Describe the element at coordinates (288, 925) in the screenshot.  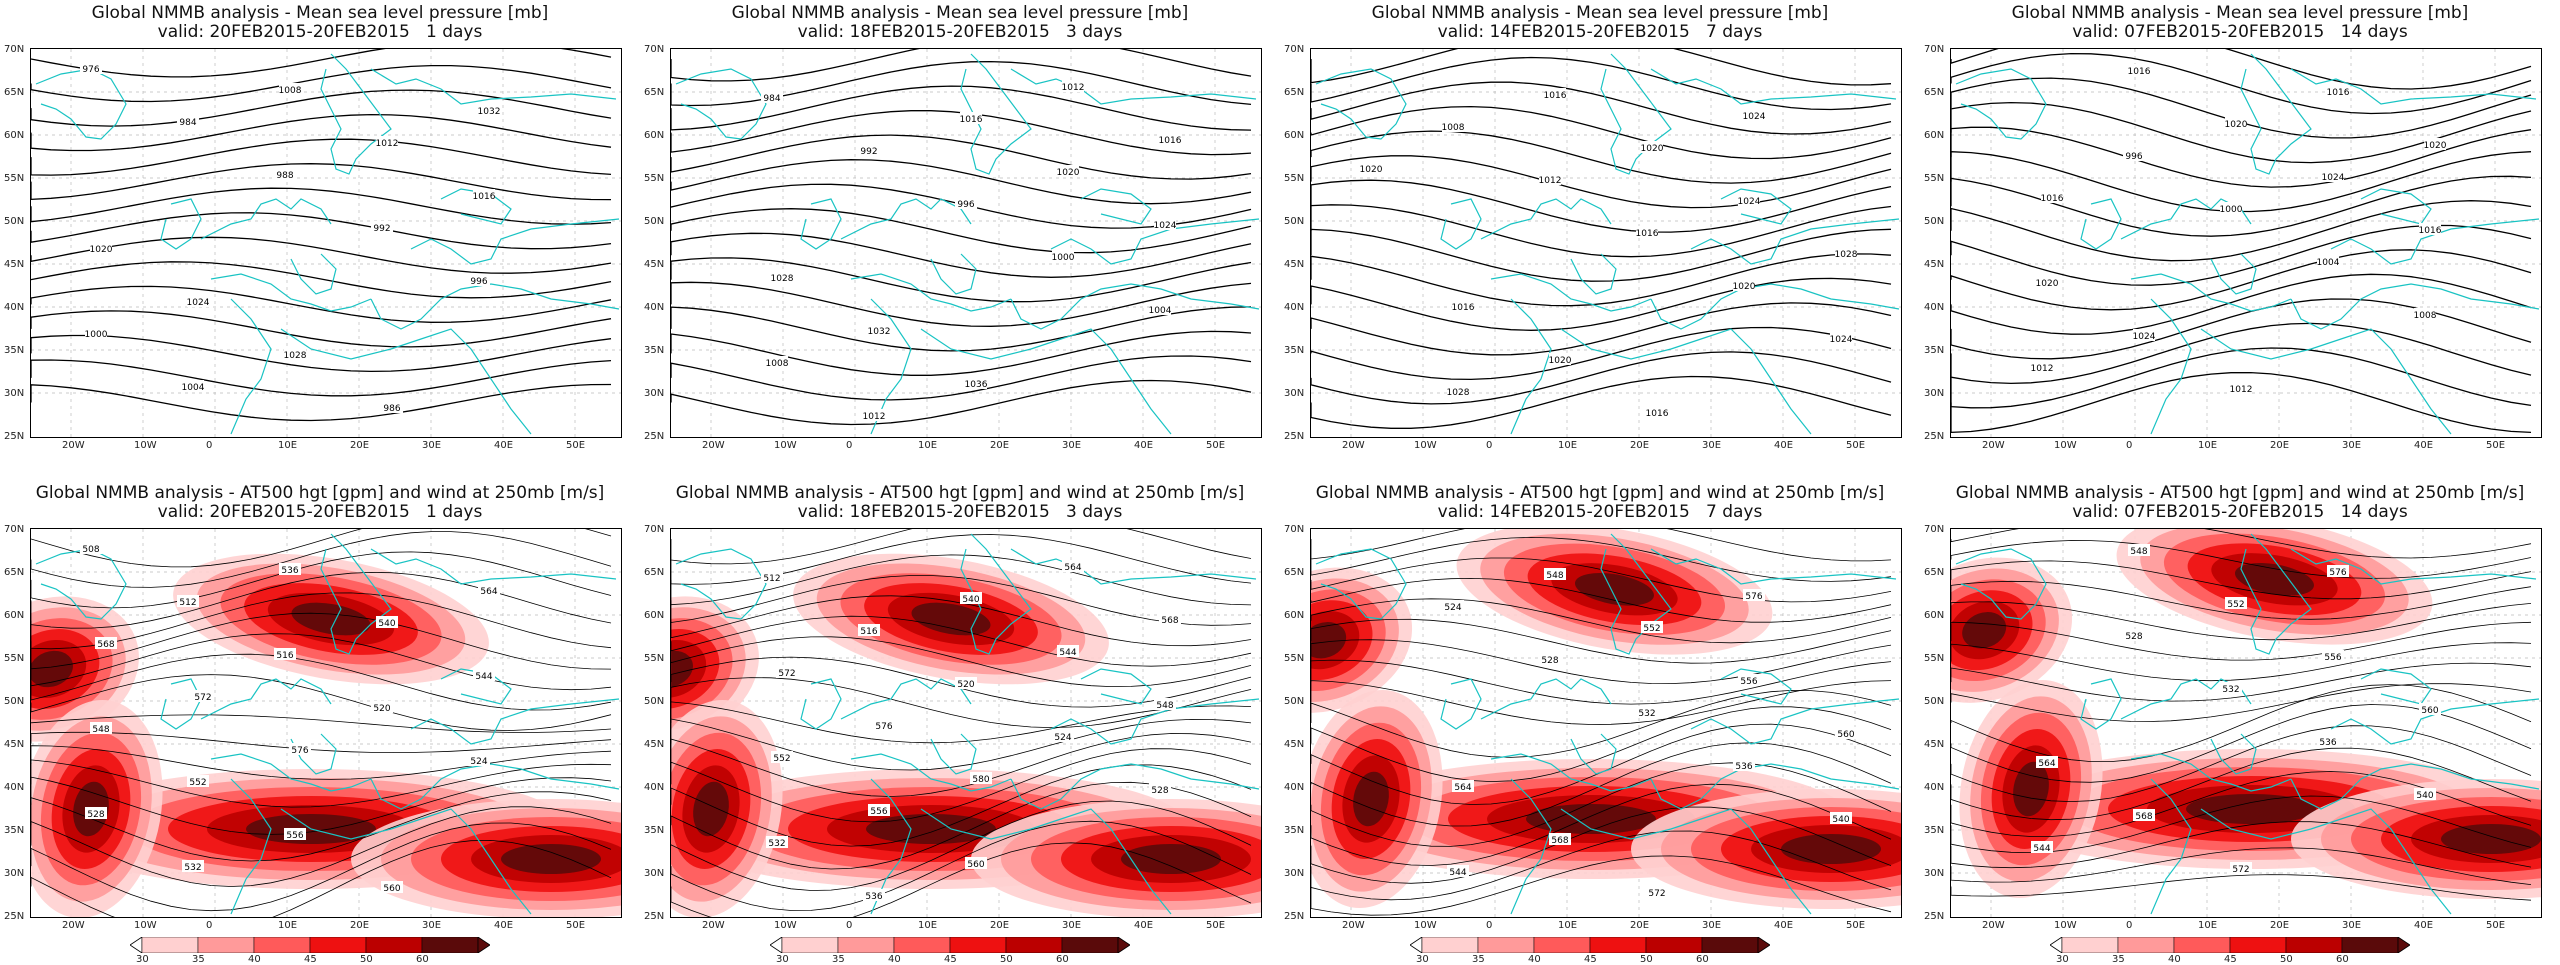
I see `lon-tick-label: 10E` at that location.